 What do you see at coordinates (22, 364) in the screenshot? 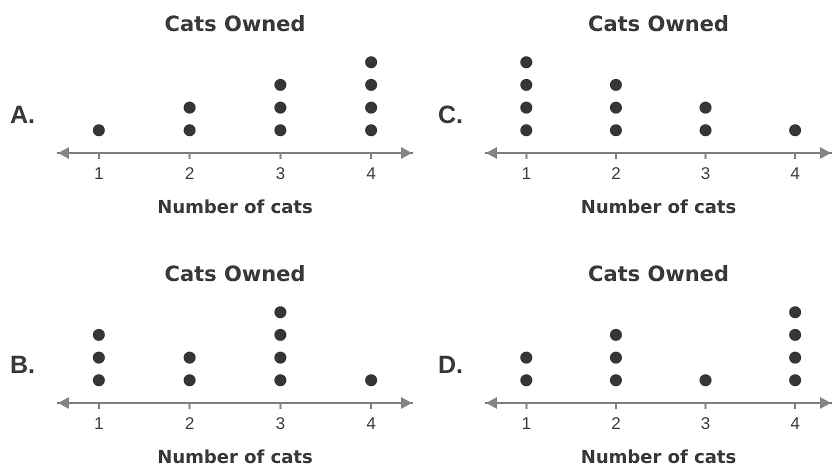
I see `text: B.` at bounding box center [22, 364].